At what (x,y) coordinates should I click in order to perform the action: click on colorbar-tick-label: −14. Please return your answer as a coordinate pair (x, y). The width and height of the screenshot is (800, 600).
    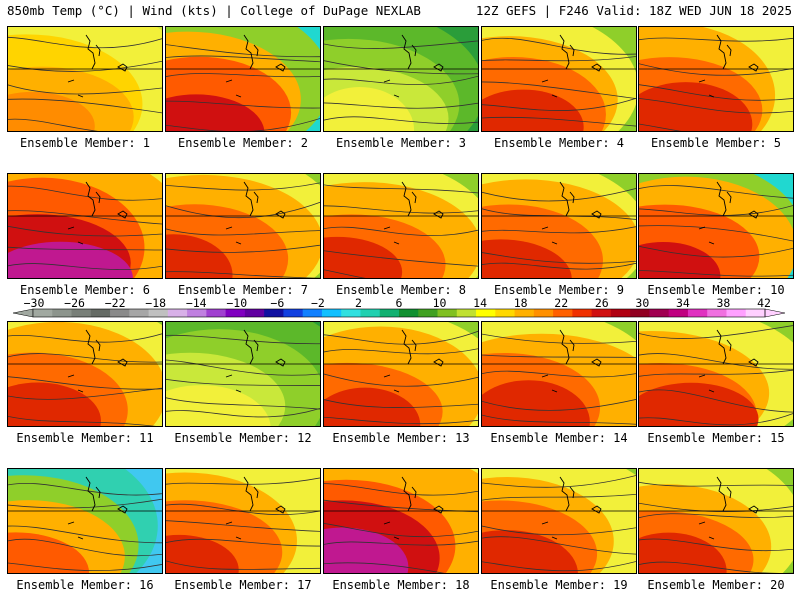
    Looking at the image, I should click on (196, 303).